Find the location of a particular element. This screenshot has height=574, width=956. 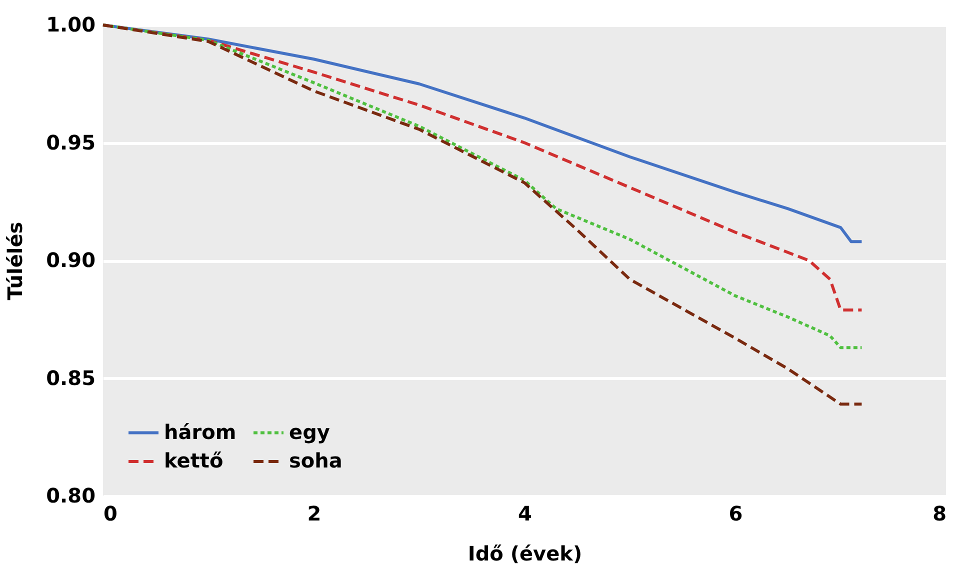

x-tick-label: 0 is located at coordinates (111, 514).